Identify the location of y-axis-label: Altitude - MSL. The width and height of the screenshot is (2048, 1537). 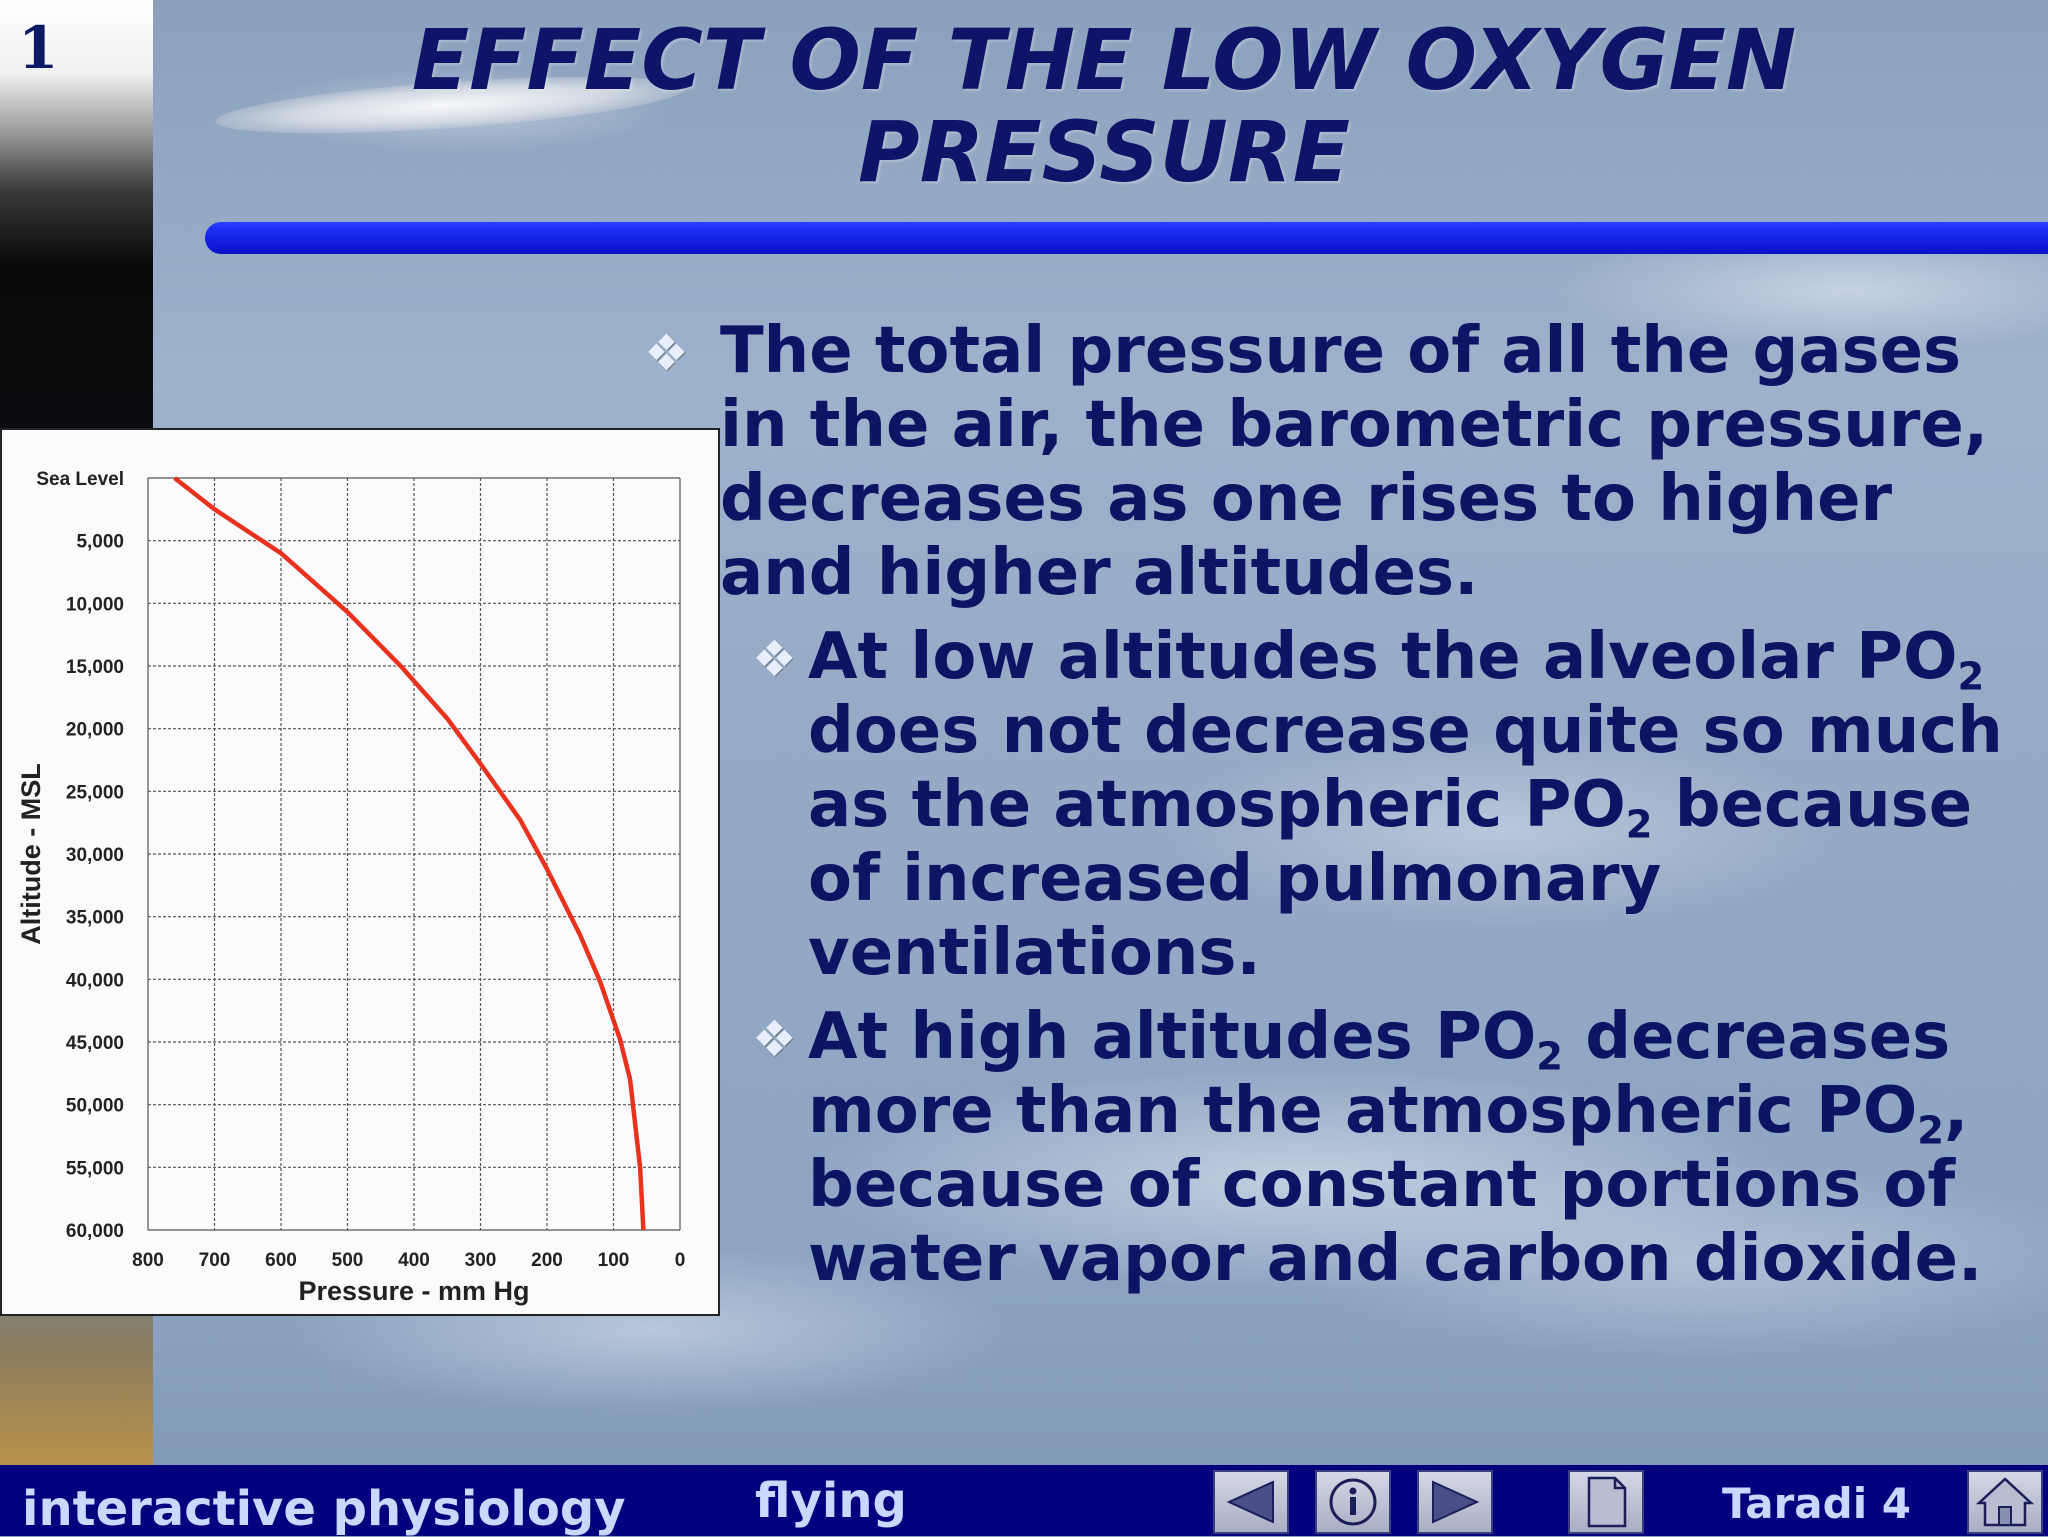
(31, 853).